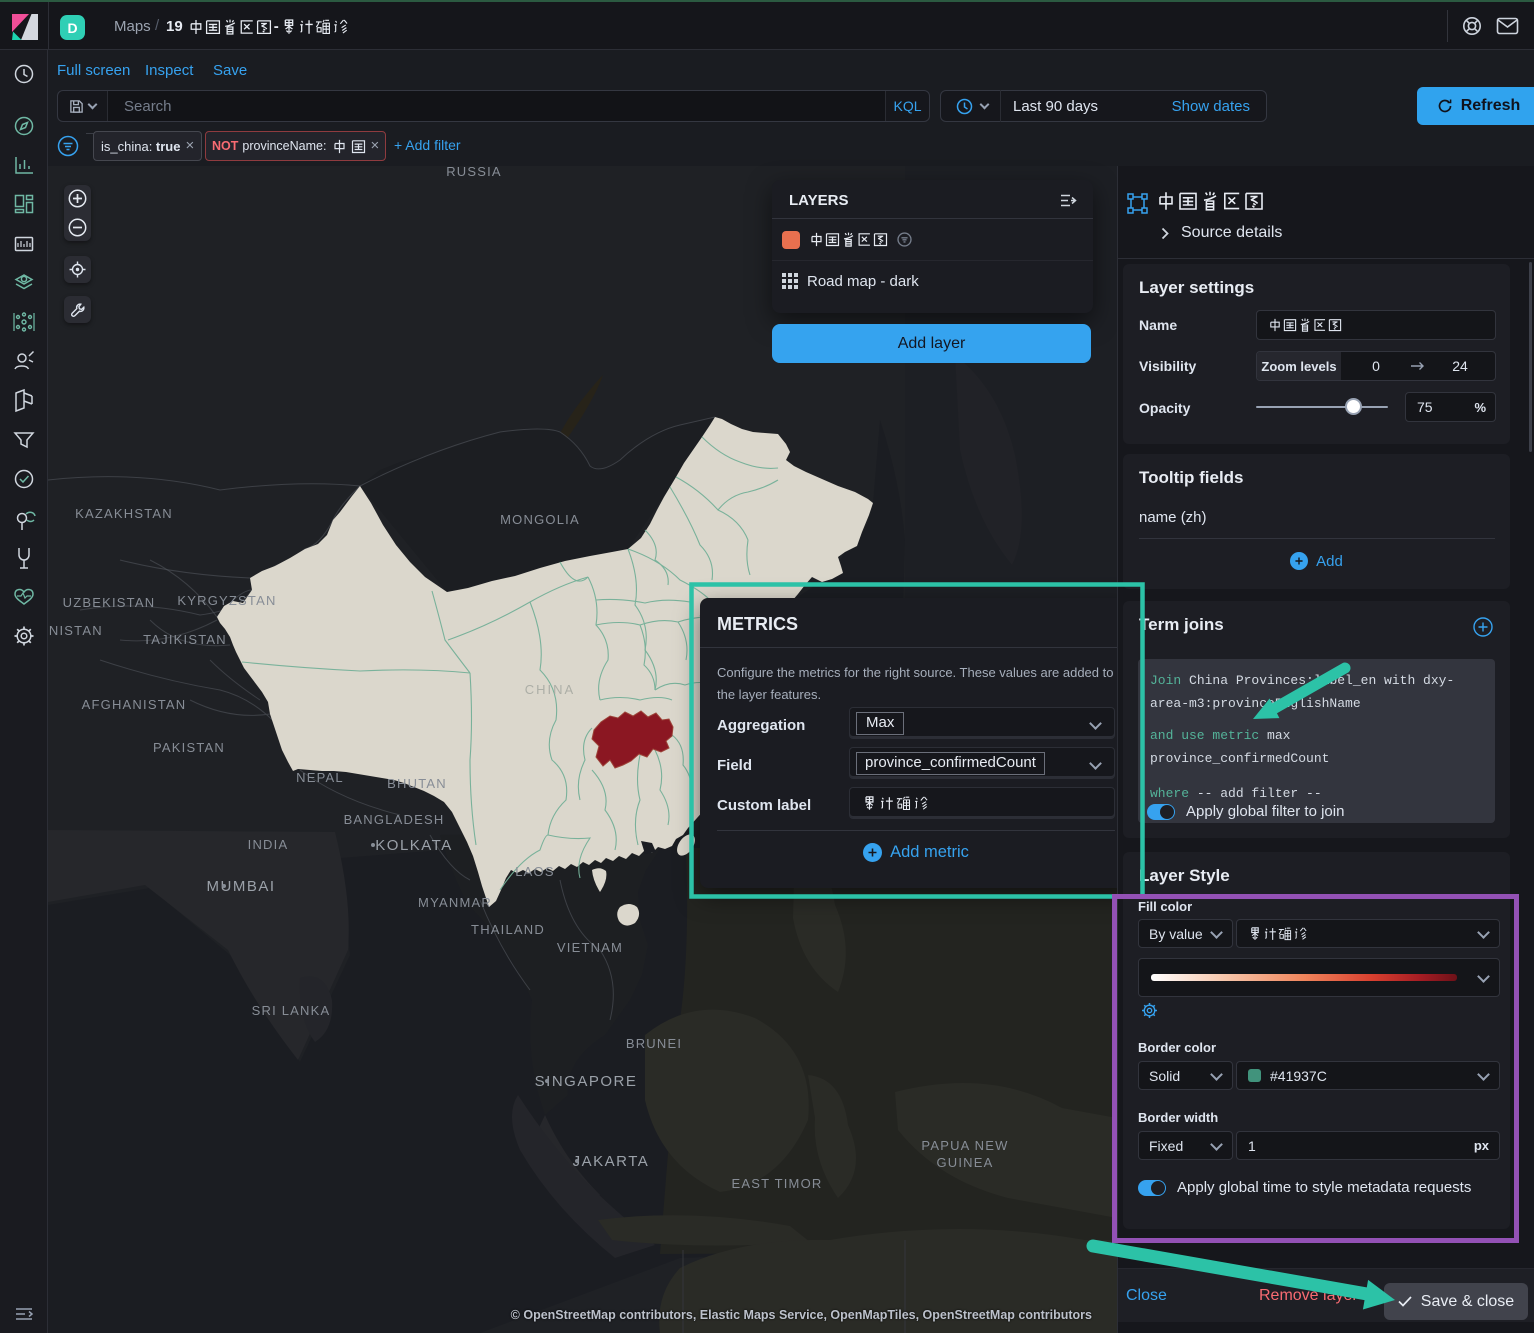 The image size is (1534, 1333). What do you see at coordinates (540, 519) in the screenshot?
I see `svg-text: MONGOLIA` at bounding box center [540, 519].